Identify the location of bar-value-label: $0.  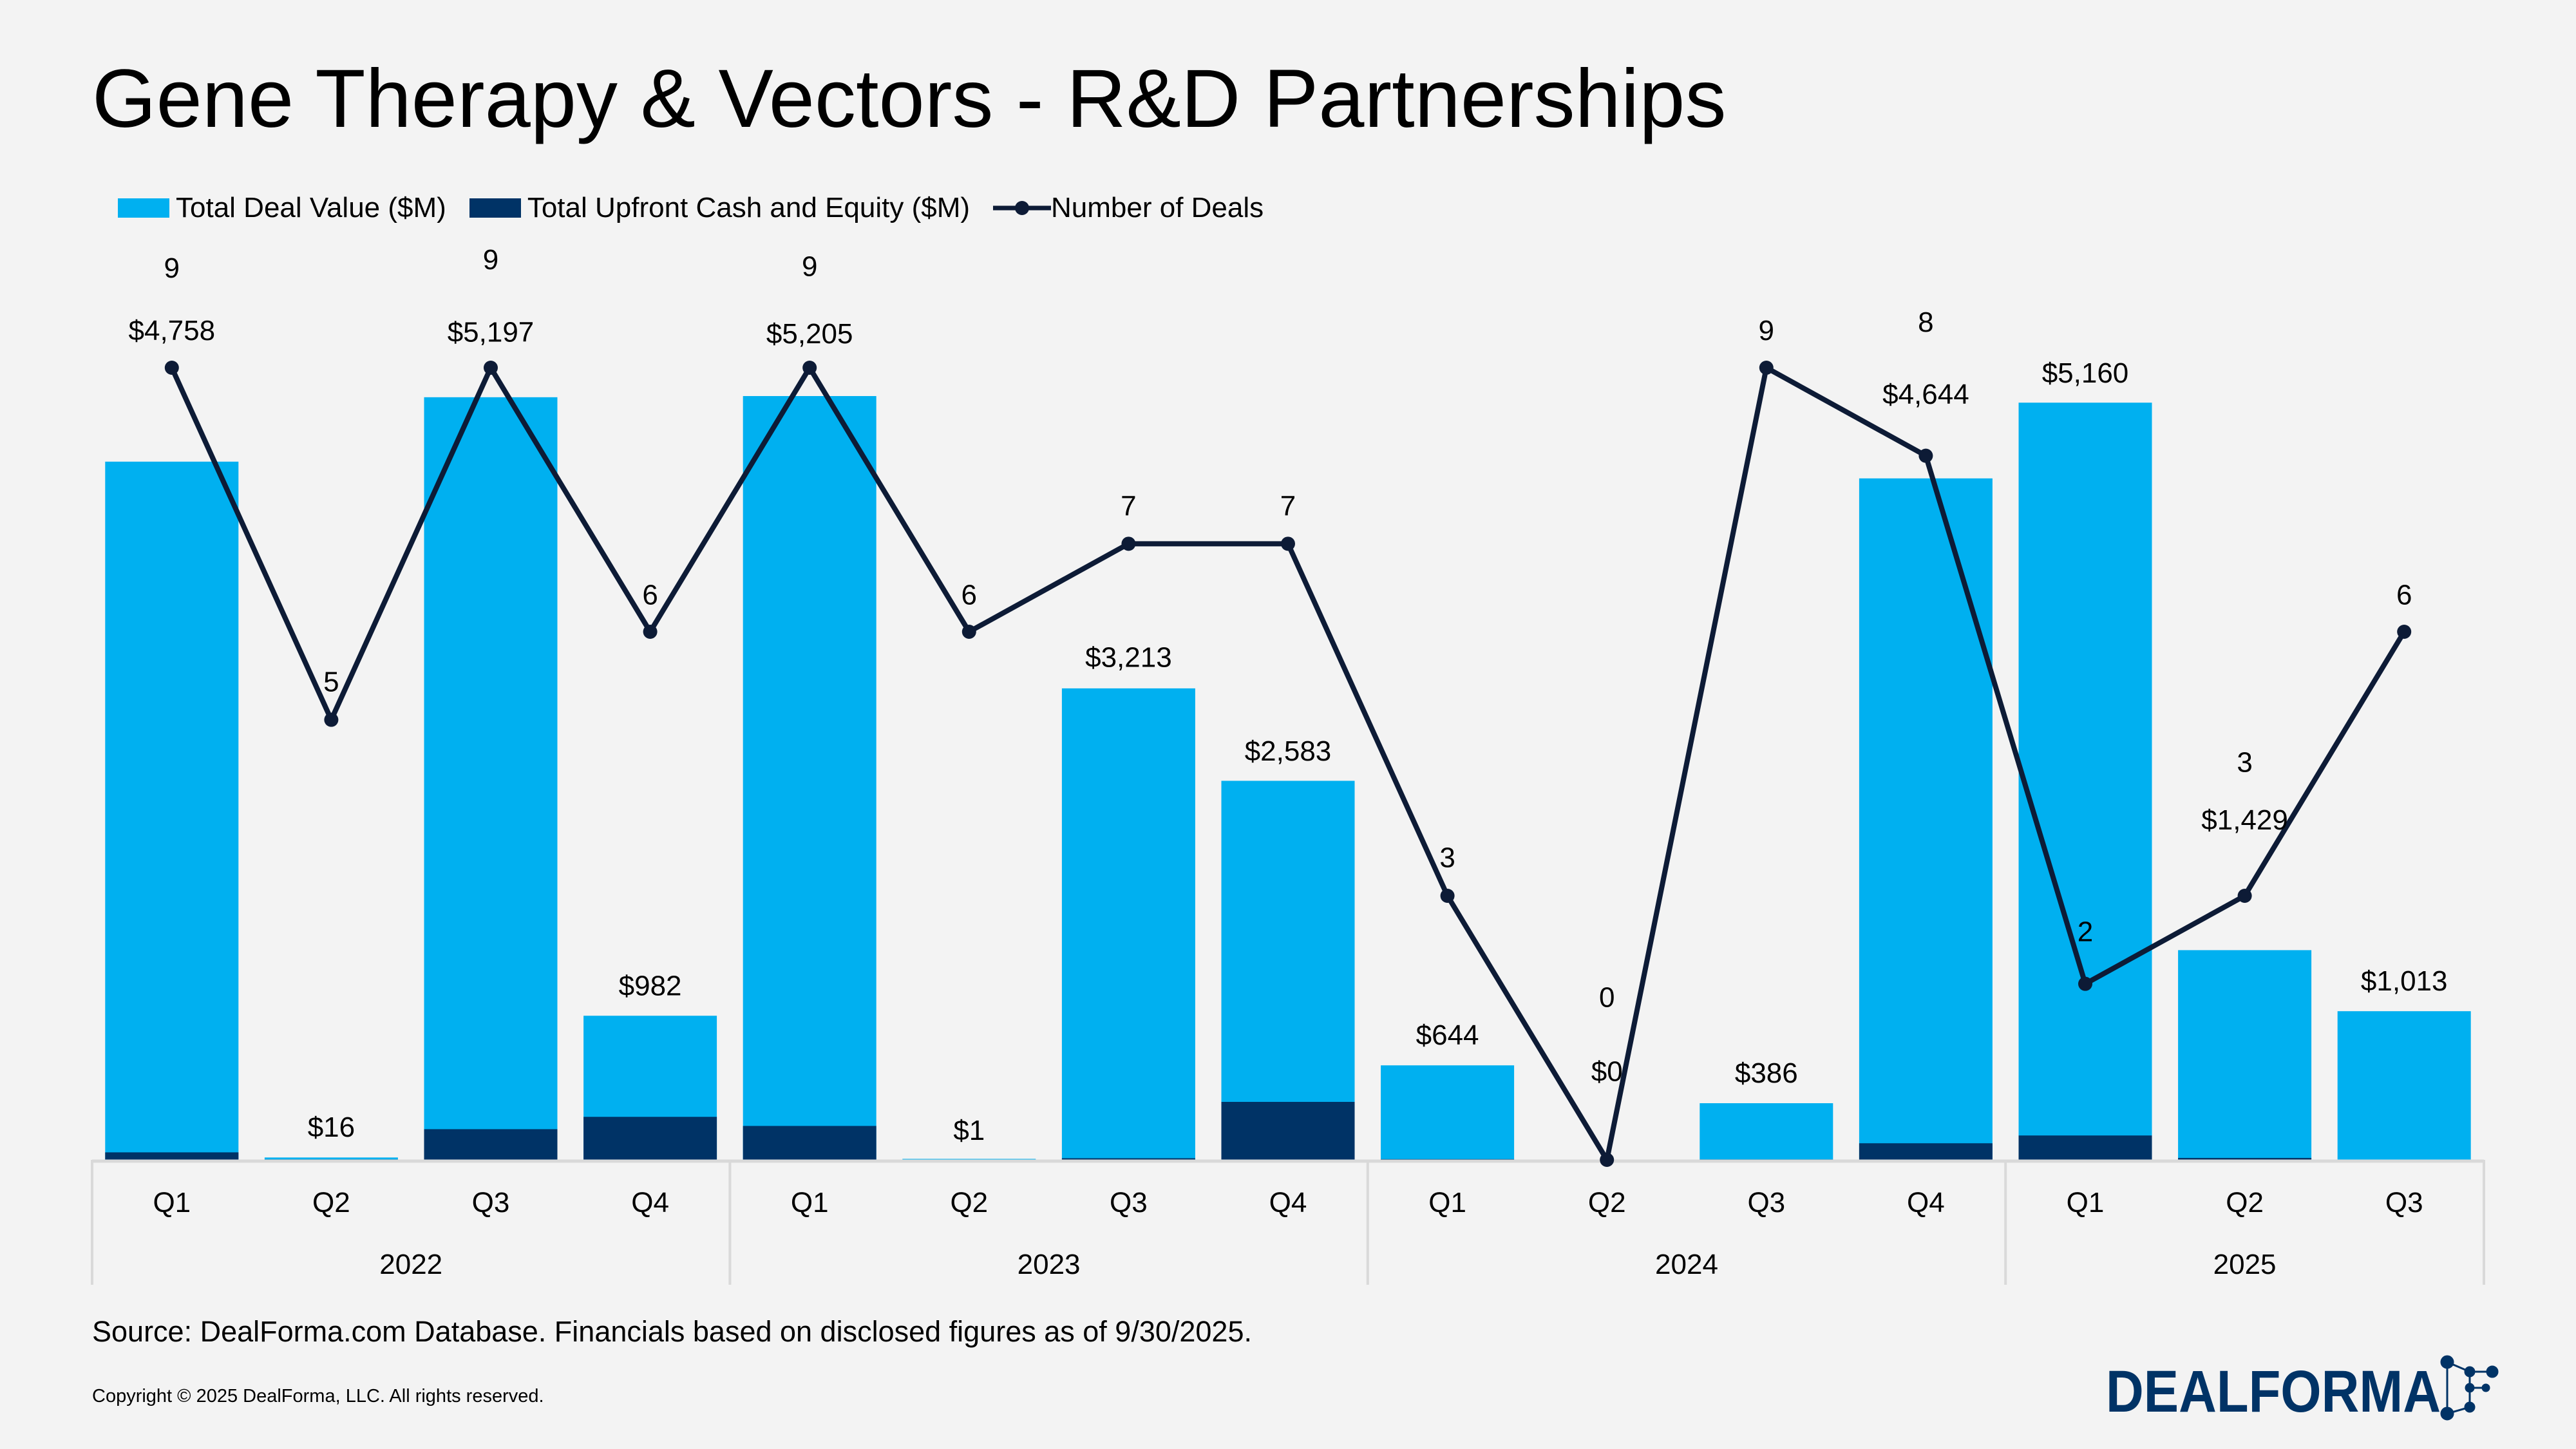
(1607, 1071).